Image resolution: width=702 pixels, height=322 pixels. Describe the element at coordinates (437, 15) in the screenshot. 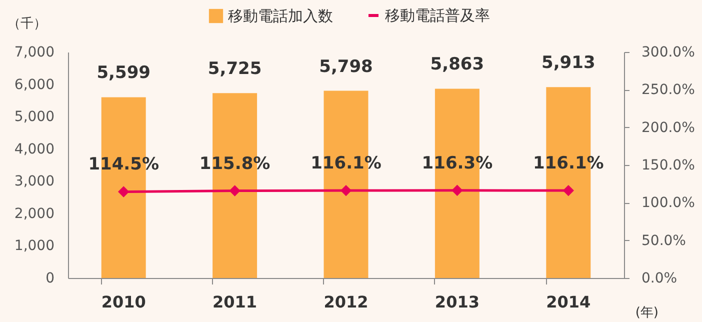

I see `legend-label: 移動電話普及率` at that location.